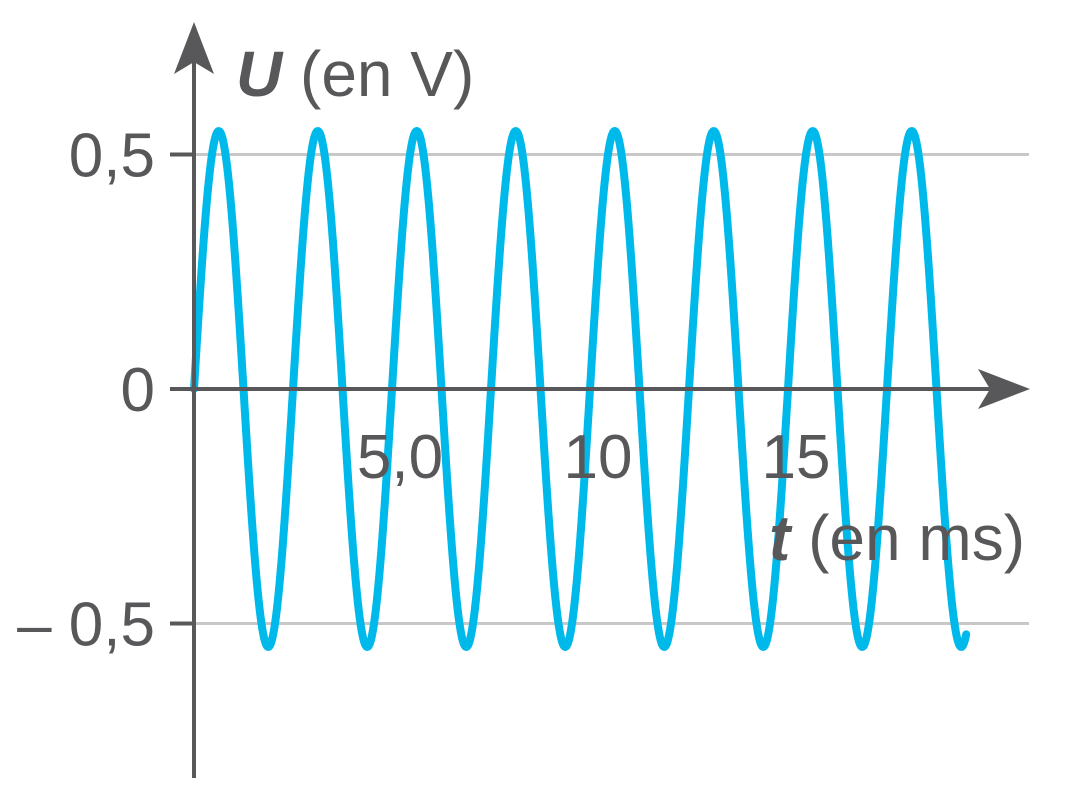 The height and width of the screenshot is (796, 1083). Describe the element at coordinates (781, 538) in the screenshot. I see `x-axis-symbol: t` at that location.